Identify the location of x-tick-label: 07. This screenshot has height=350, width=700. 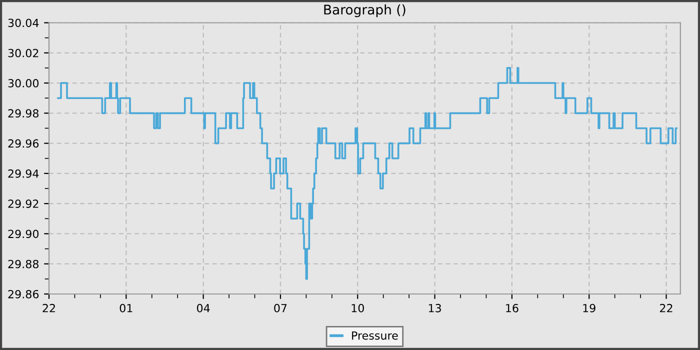
(280, 308).